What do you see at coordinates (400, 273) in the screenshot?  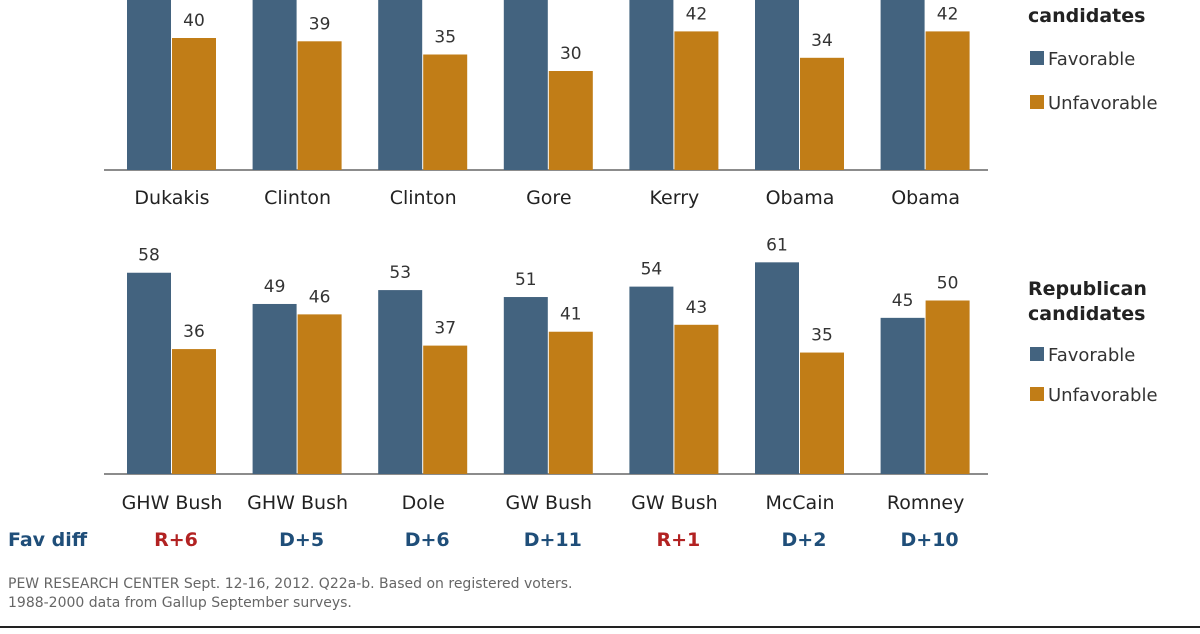 I see `rep-favorable-value-label: 53` at bounding box center [400, 273].